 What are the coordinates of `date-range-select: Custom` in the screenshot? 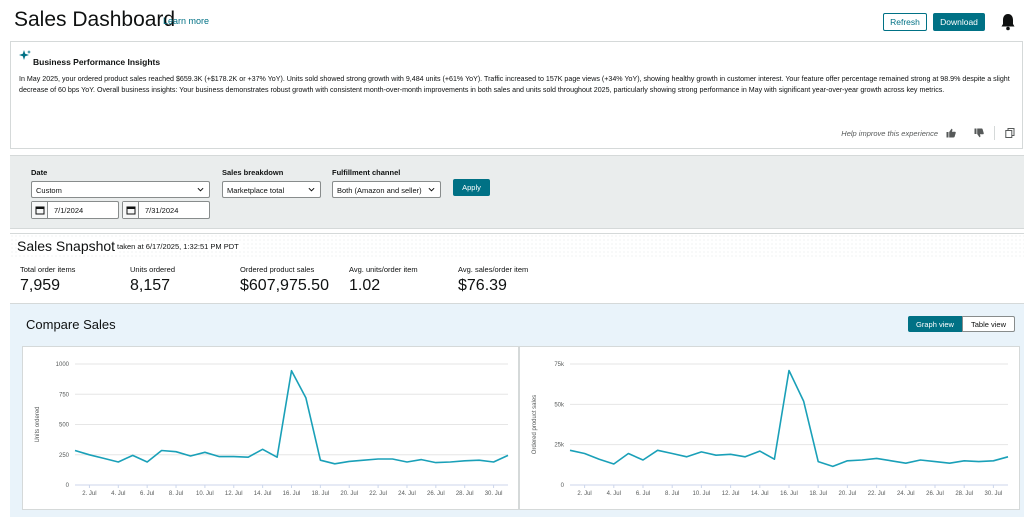 It's located at (120, 189).